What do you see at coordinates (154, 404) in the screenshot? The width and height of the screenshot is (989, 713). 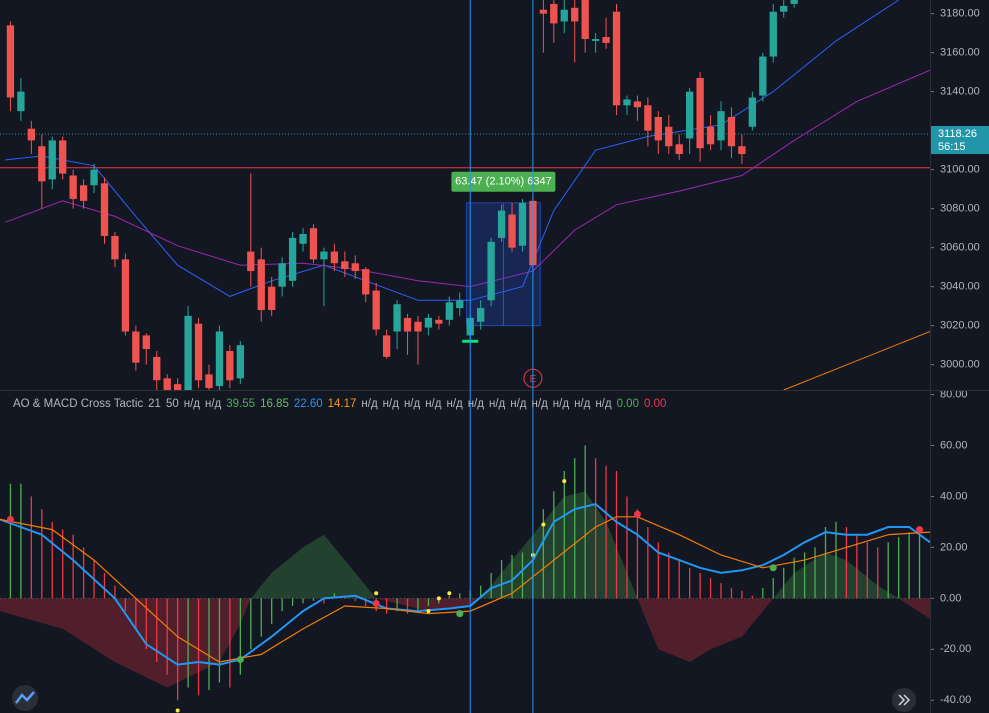 I see `legend-item: 21` at bounding box center [154, 404].